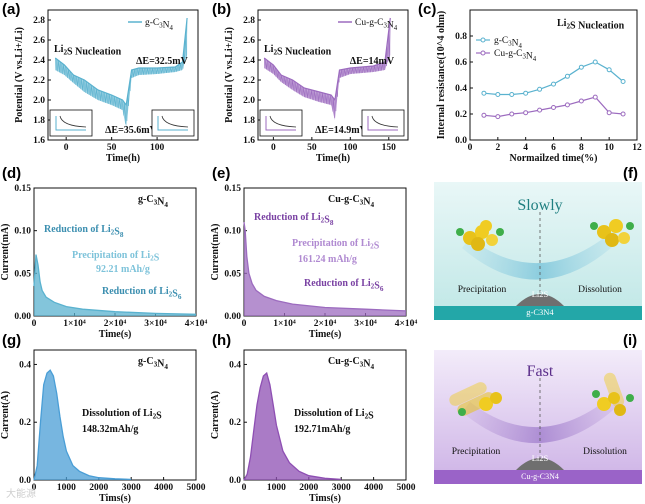  Describe the element at coordinates (249, 141) in the screenshot. I see `y-tick-label-b: 1.6` at that location.